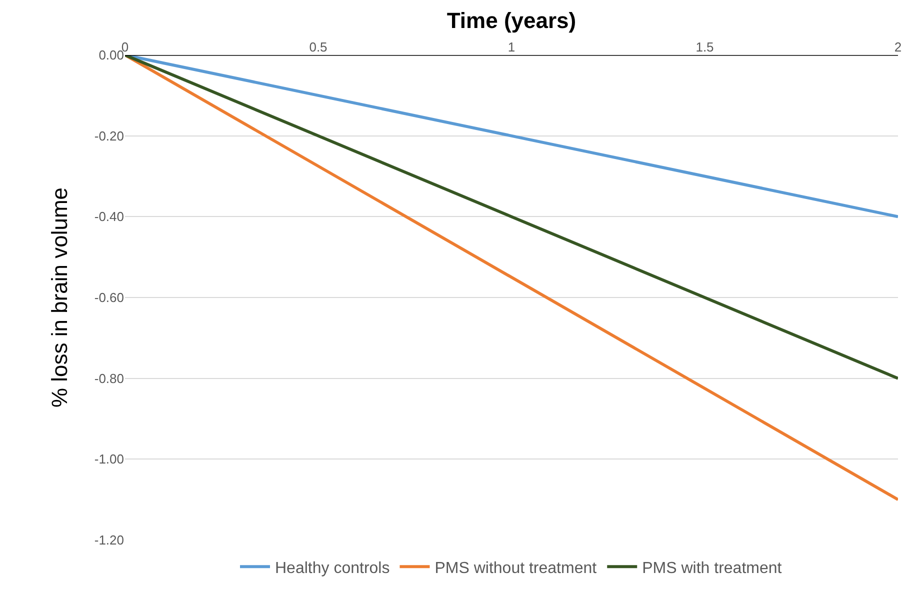  What do you see at coordinates (59, 297) in the screenshot?
I see `y-axis-title: % loss in brain volume` at bounding box center [59, 297].